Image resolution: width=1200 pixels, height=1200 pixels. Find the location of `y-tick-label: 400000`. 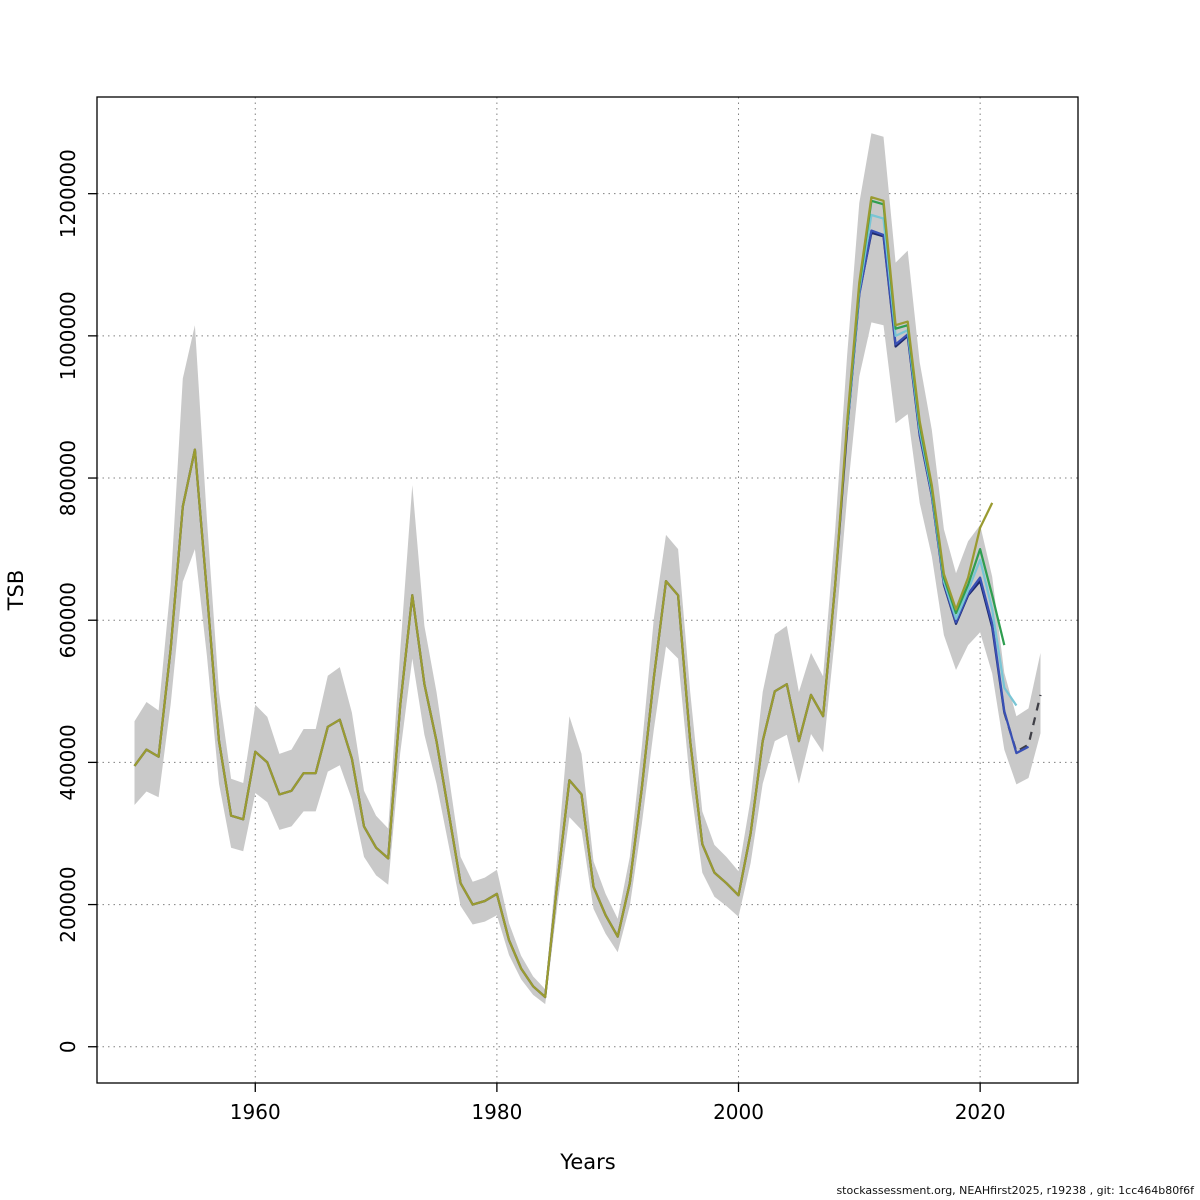

y-tick-label: 400000 is located at coordinates (68, 762).